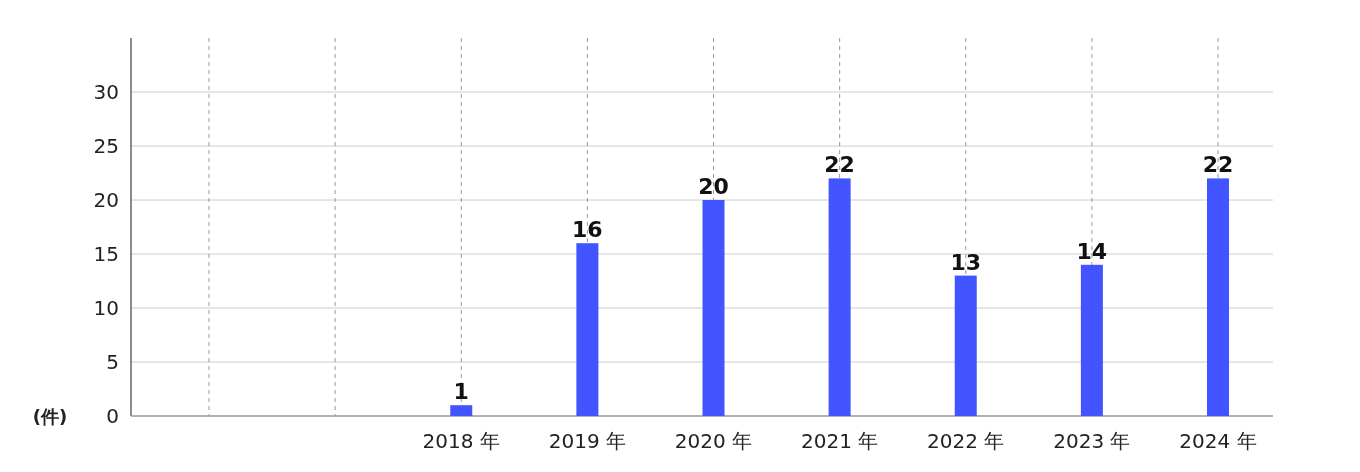 This screenshot has width=1360, height=472. What do you see at coordinates (587, 230) in the screenshot?
I see `data-label: 16` at bounding box center [587, 230].